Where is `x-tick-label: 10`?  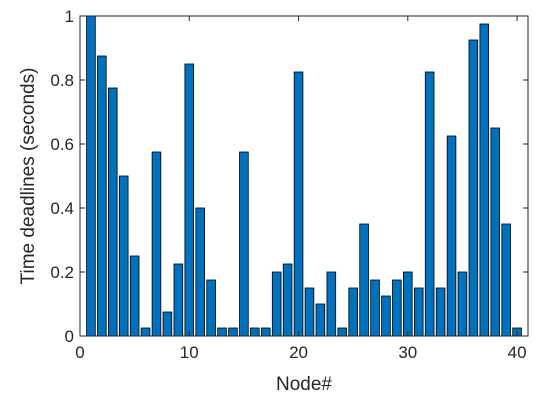 x-tick-label: 10 is located at coordinates (189, 352).